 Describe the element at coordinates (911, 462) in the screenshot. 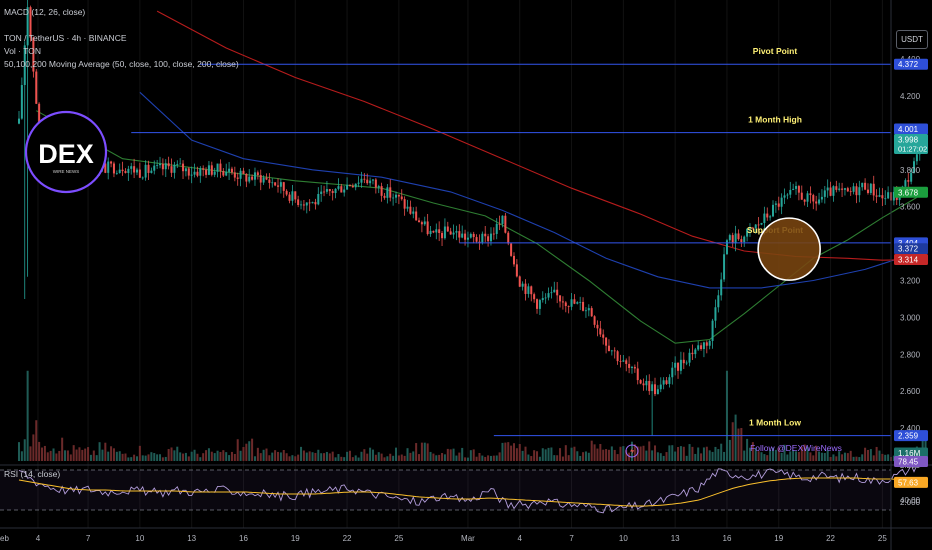

I see `price-badge: 78.45` at that location.